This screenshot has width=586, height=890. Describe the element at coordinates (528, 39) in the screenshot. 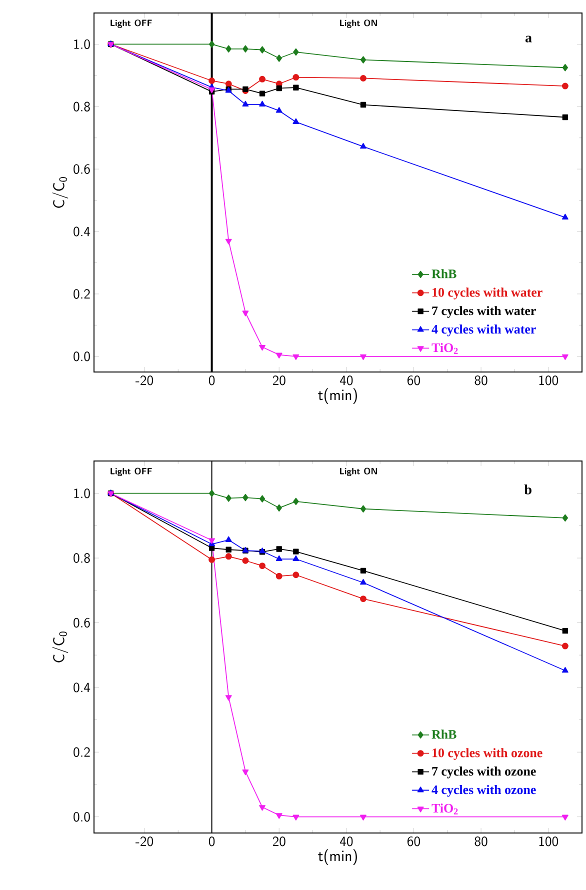

I see `annotation: a` at that location.